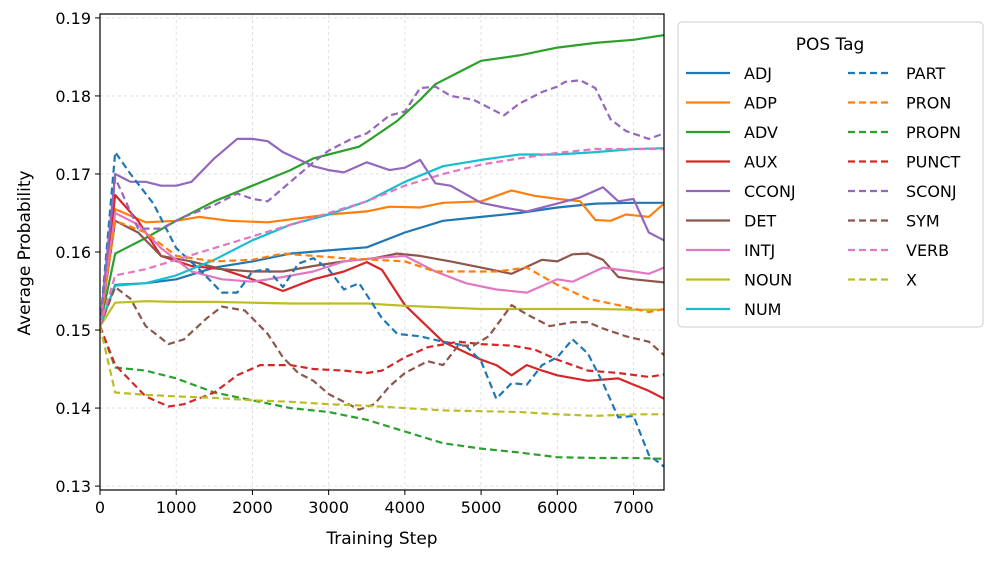 The width and height of the screenshot is (997, 563). I want to click on legend-label-part: PART, so click(926, 73).